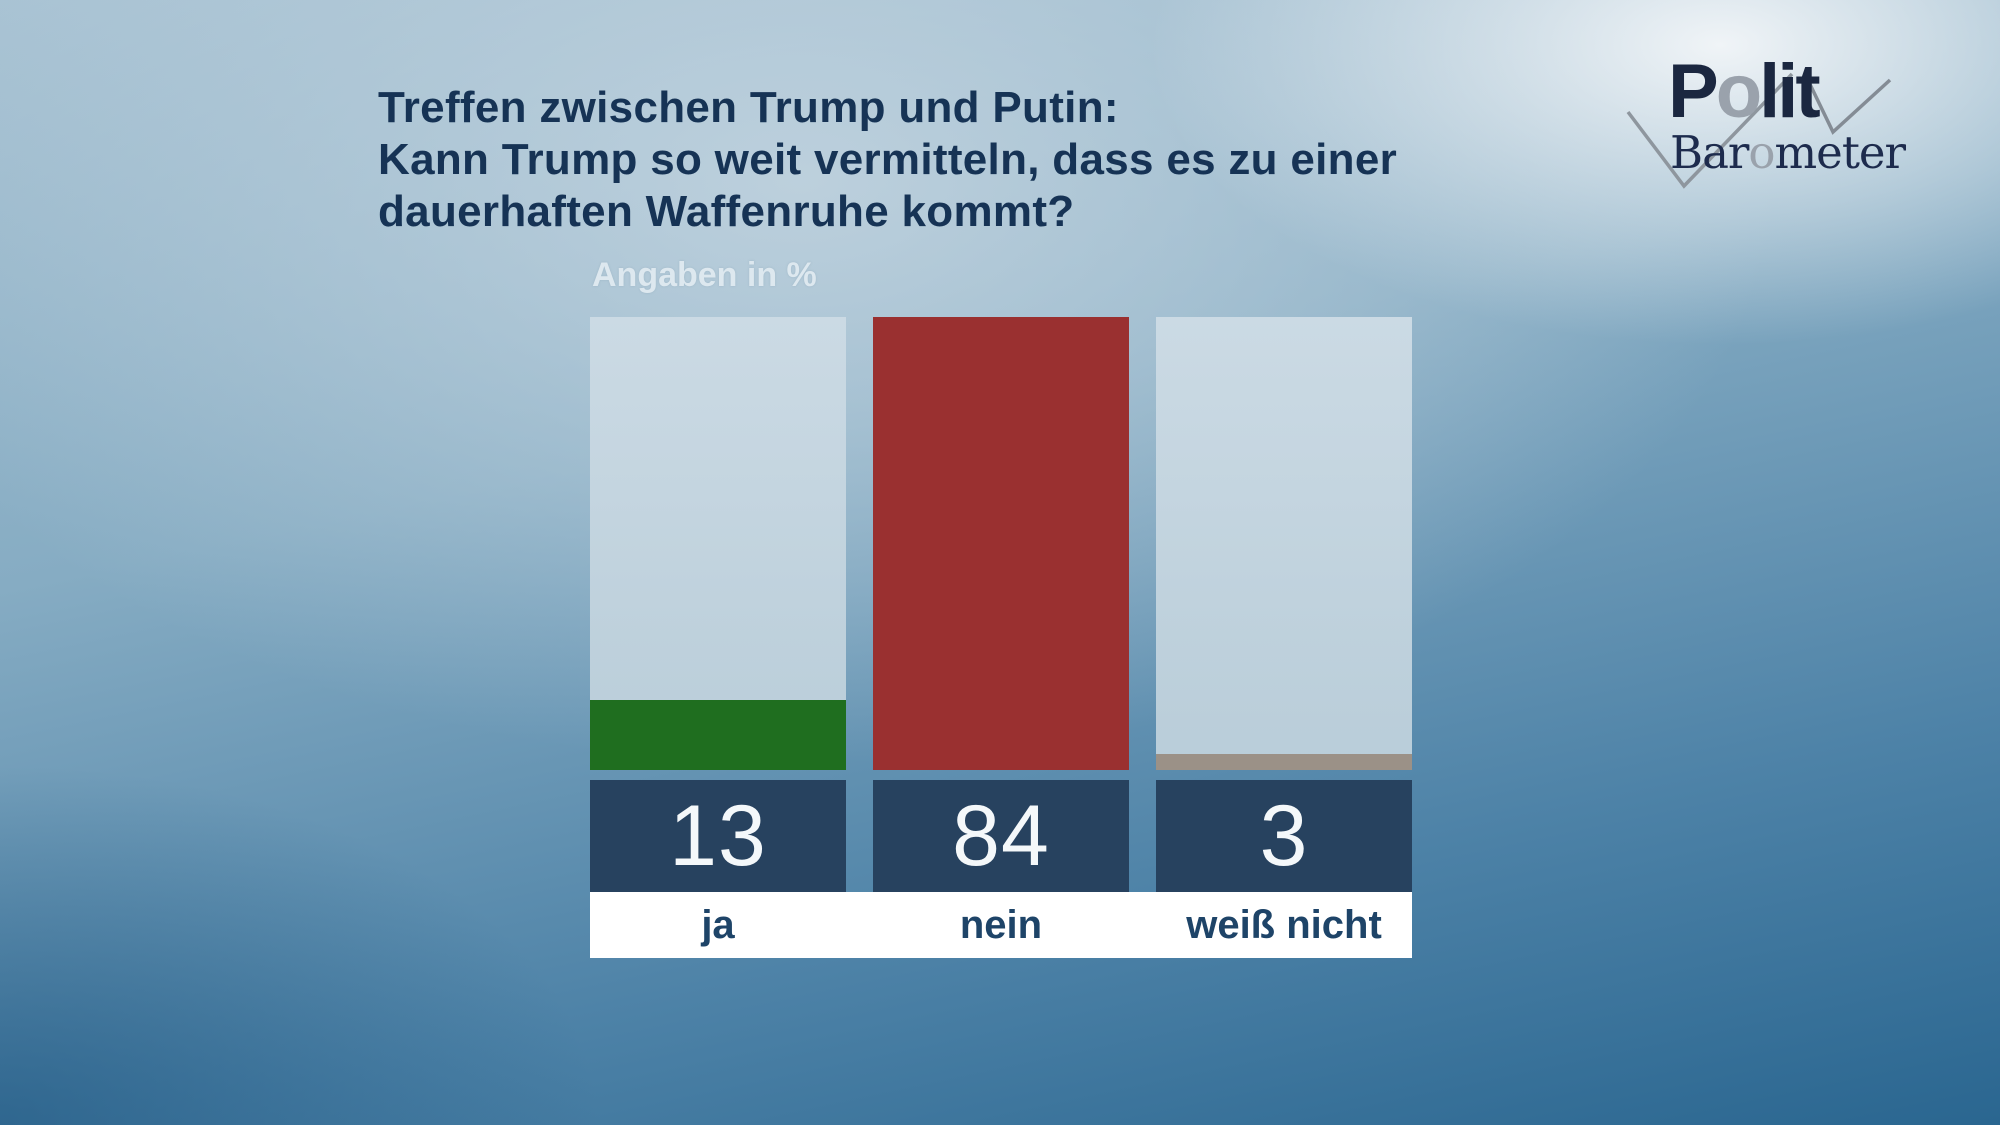 This screenshot has width=2000, height=1125. I want to click on logo-barometer-gray-o: o, so click(1761, 152).